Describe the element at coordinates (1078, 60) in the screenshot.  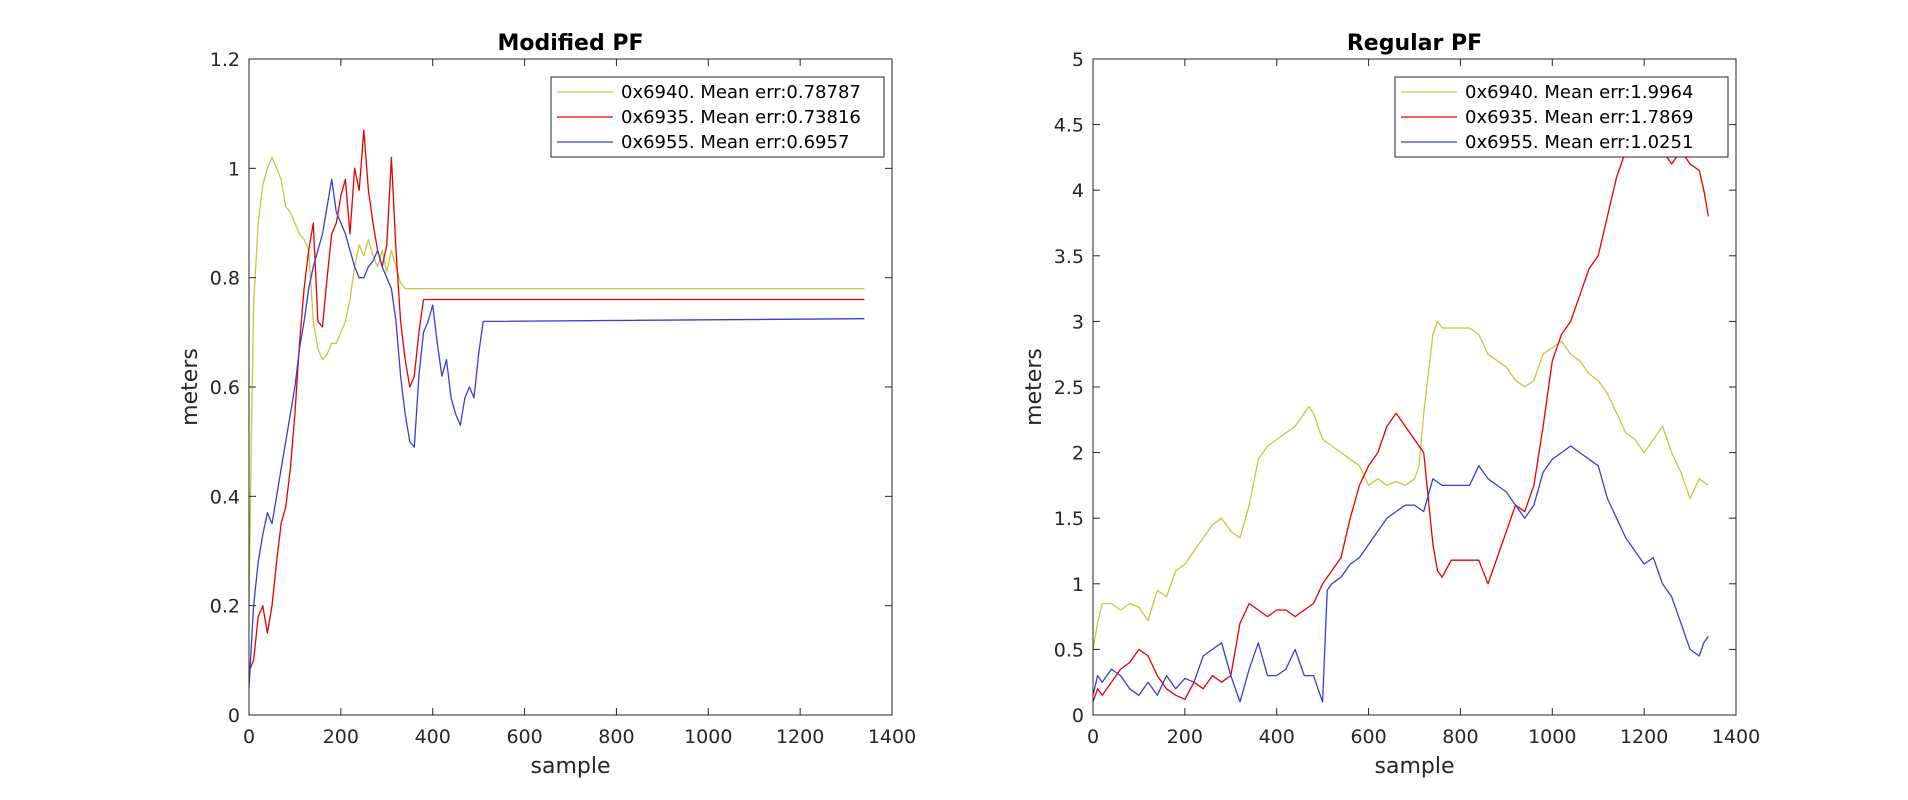
I see `y-tick-label: 5` at that location.